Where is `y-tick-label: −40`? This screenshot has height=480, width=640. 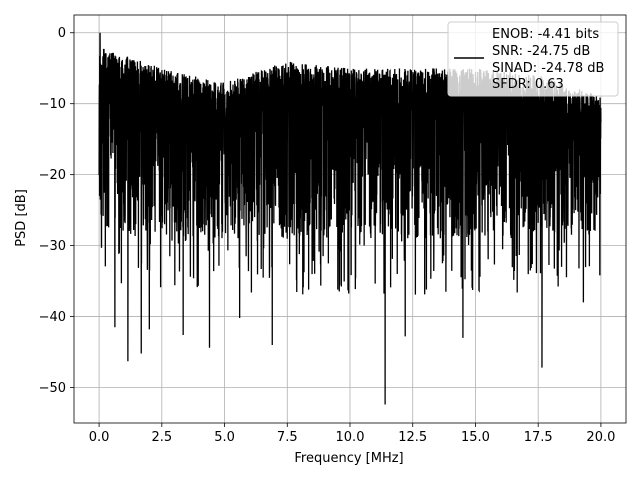 y-tick-label: −40 is located at coordinates (52, 317).